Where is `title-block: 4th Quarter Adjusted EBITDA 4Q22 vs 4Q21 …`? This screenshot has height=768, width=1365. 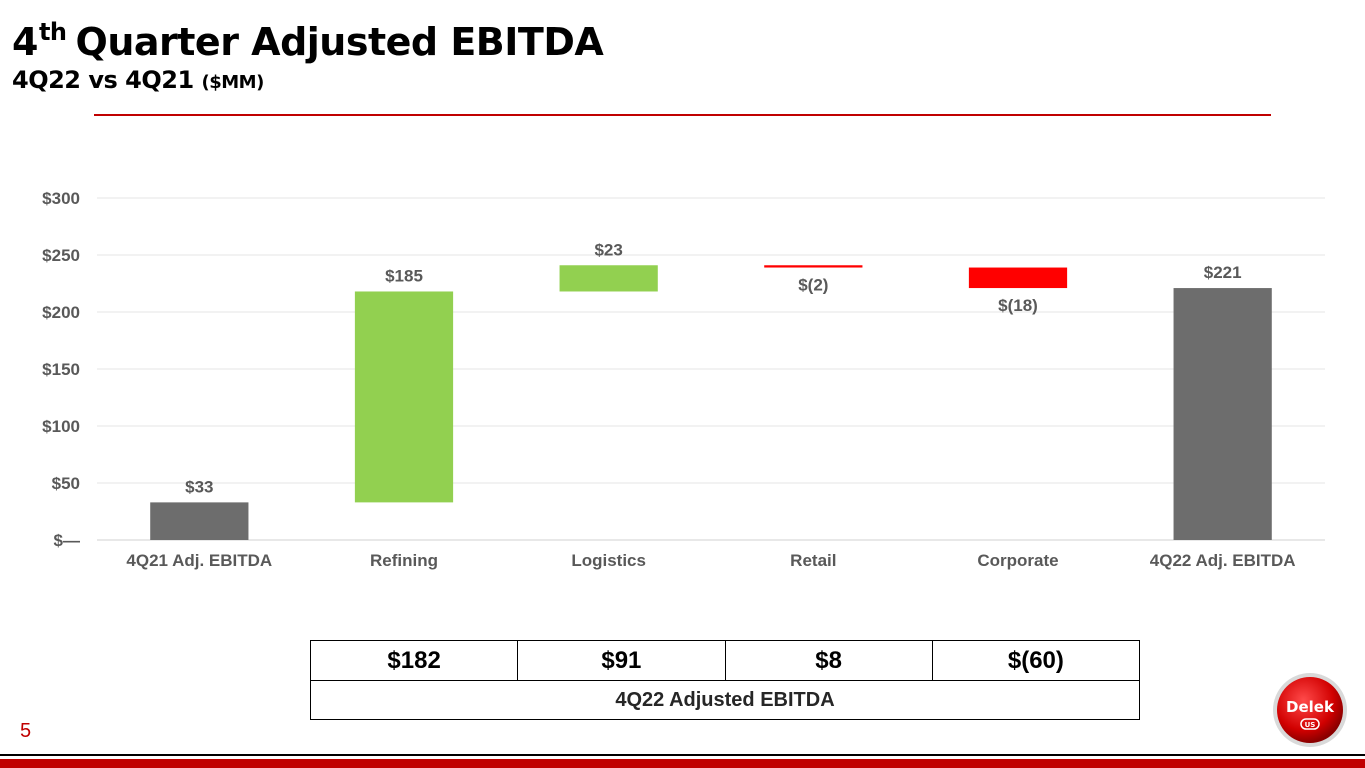 title-block: 4th Quarter Adjusted EBITDA 4Q22 vs 4Q21 … is located at coordinates (308, 50).